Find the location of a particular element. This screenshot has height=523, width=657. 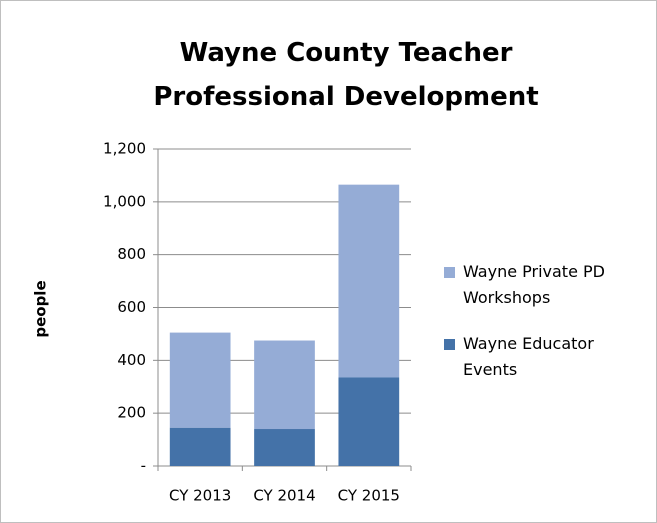

y-tick-label: 1,000 is located at coordinates (124, 201).